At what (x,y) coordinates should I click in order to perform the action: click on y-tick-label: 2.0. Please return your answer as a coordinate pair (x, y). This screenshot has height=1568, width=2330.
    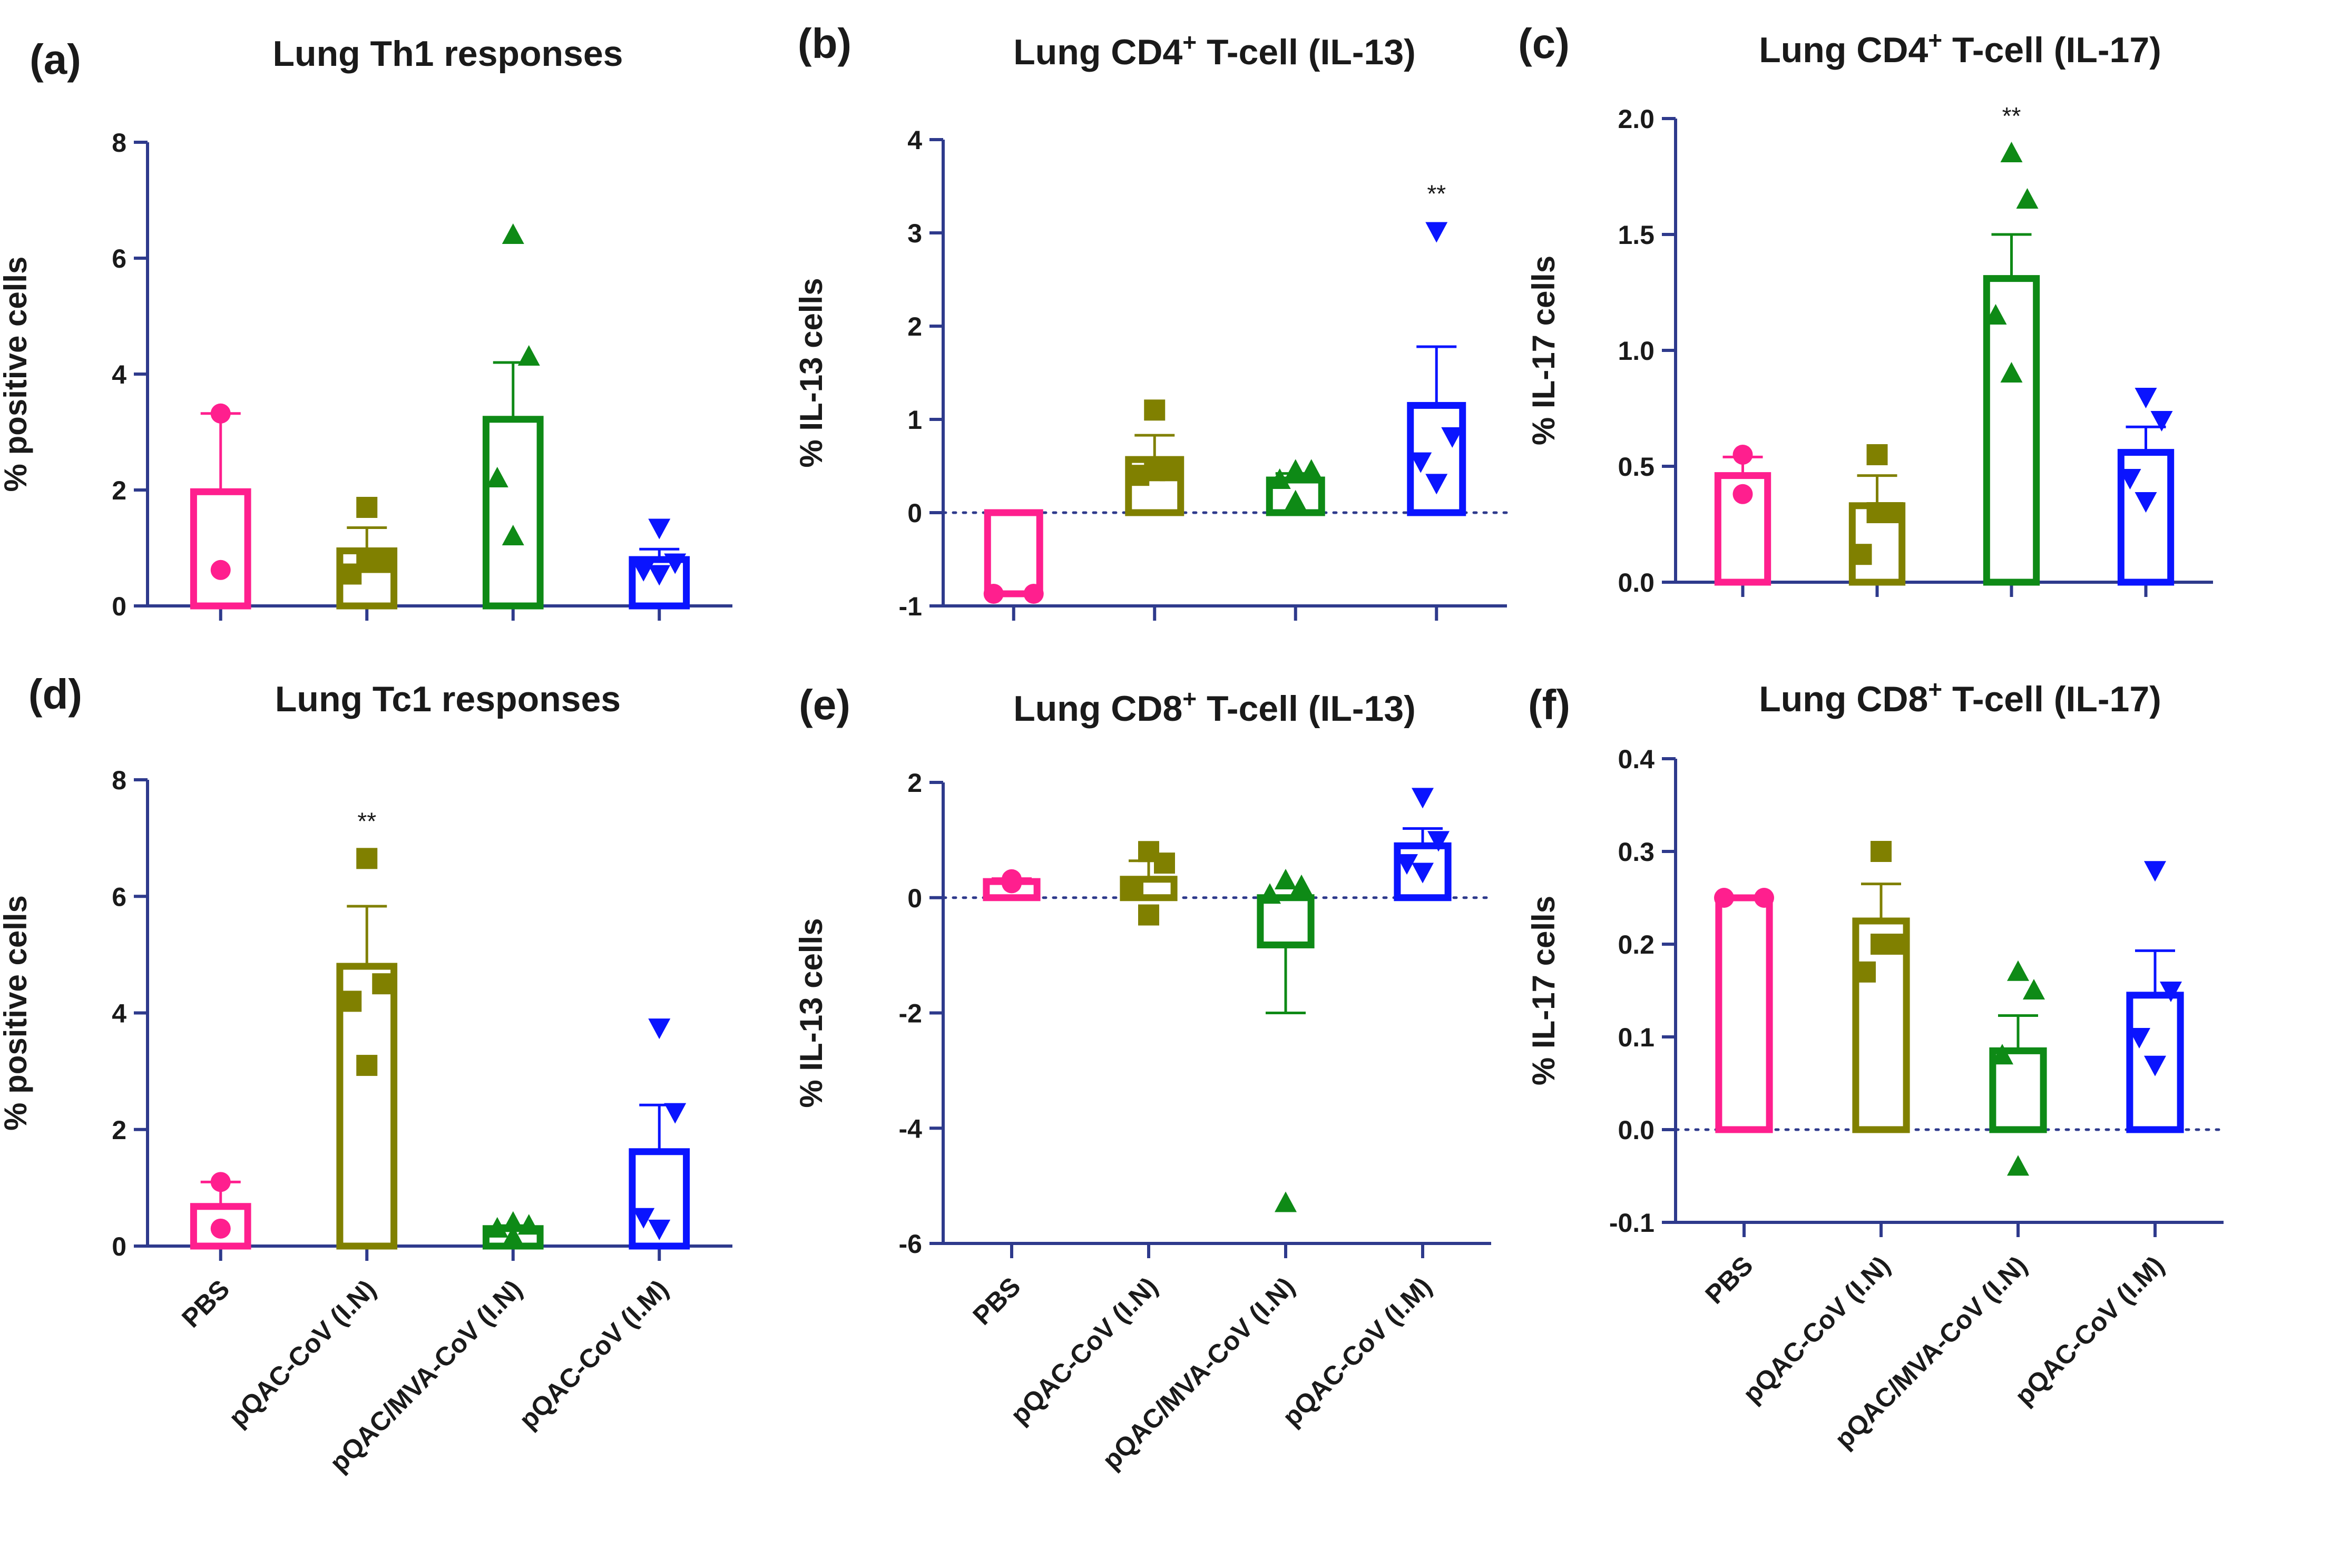
    Looking at the image, I should click on (1637, 119).